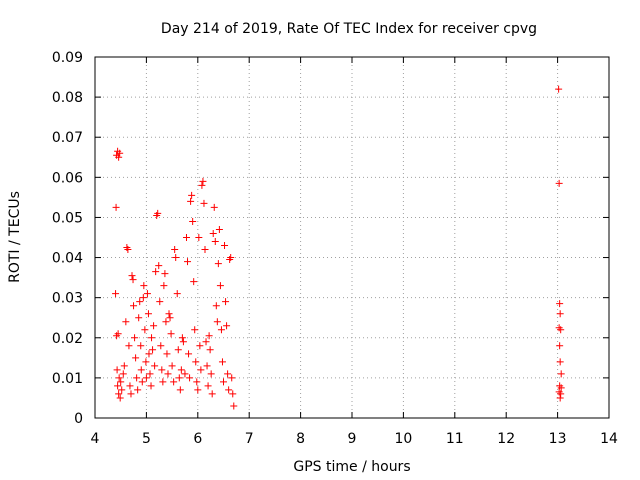 Image resolution: width=640 pixels, height=480 pixels. What do you see at coordinates (67, 178) in the screenshot?
I see `y-tick-label: 0.06` at bounding box center [67, 178].